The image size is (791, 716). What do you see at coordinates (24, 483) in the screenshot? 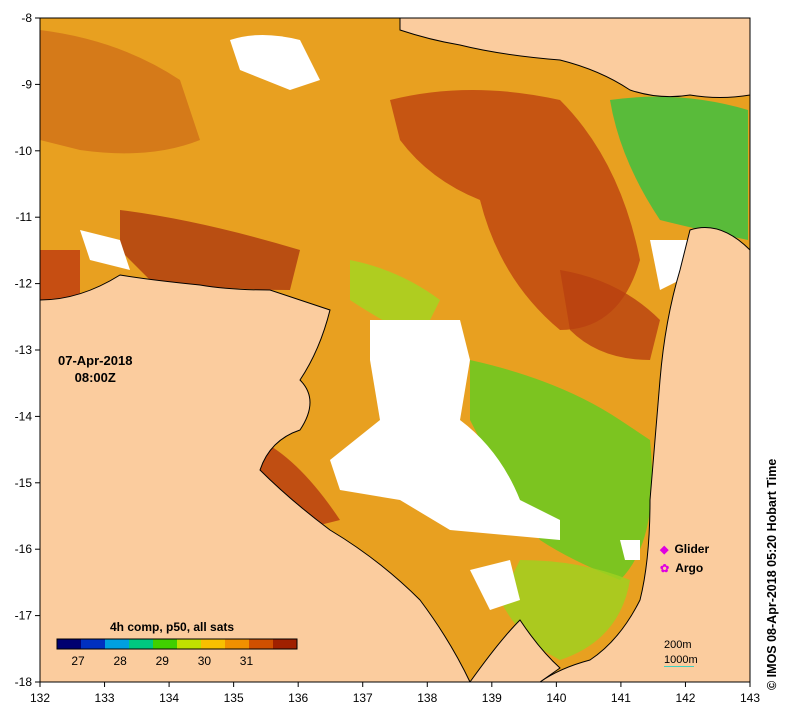
I see `lat-tick-label: -15` at bounding box center [24, 483].